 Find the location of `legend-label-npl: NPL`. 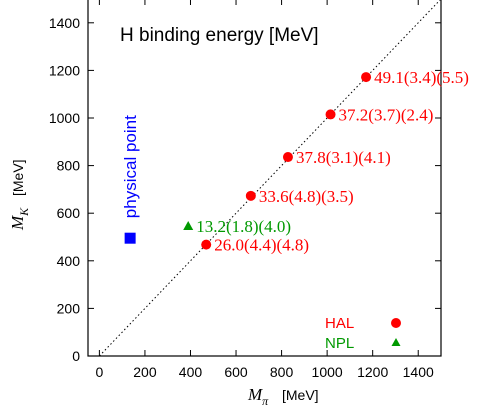

legend-label-npl: NPL is located at coordinates (339, 343).